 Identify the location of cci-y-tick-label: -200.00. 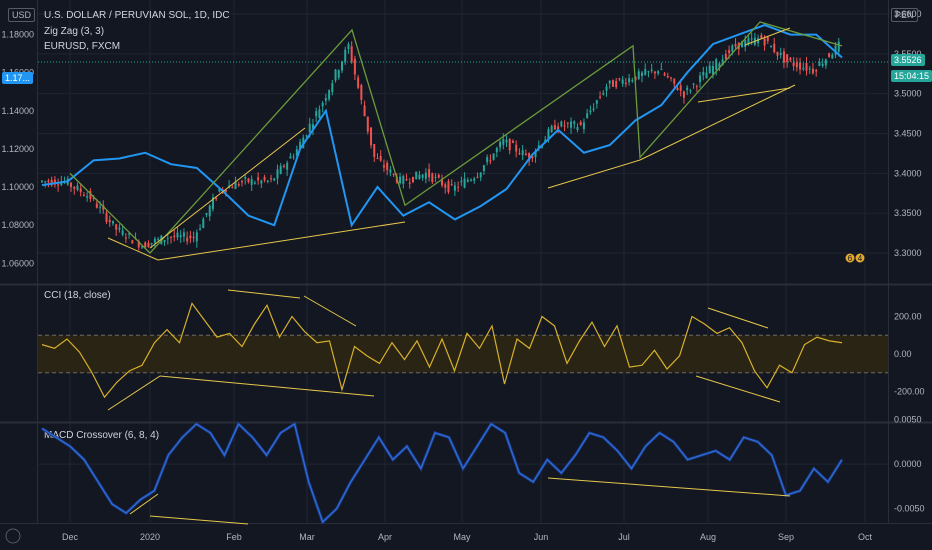
(909, 392).